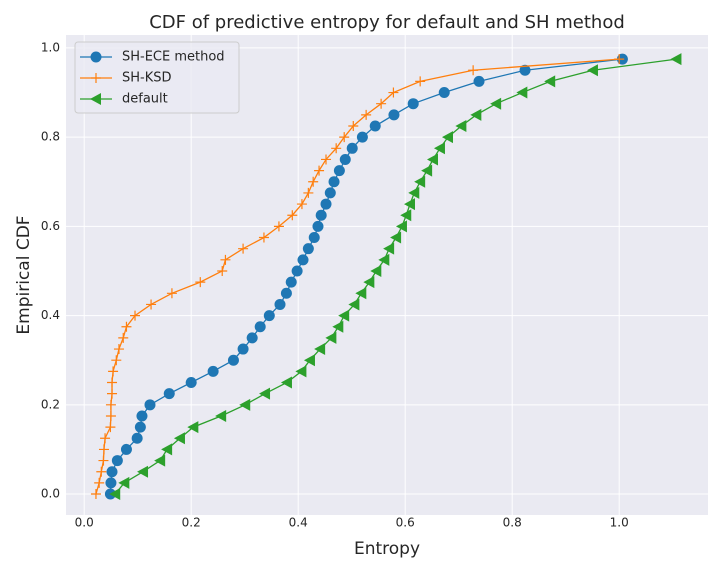 The width and height of the screenshot is (720, 576). Describe the element at coordinates (145, 99) in the screenshot. I see `legend-label: default` at that location.